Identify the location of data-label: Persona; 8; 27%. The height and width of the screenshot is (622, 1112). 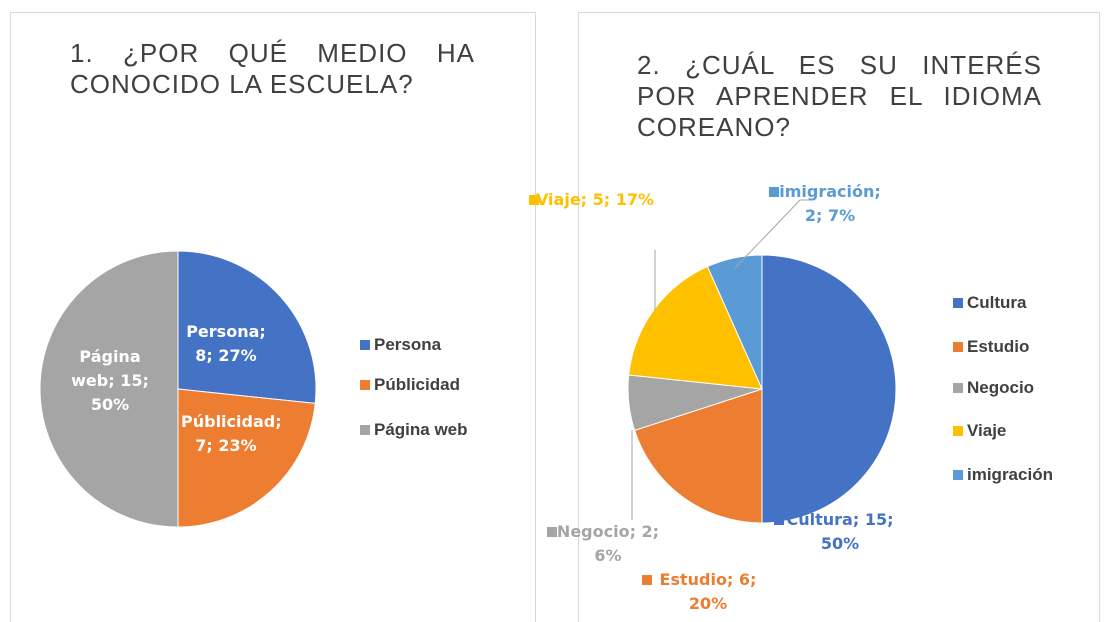
(226, 343).